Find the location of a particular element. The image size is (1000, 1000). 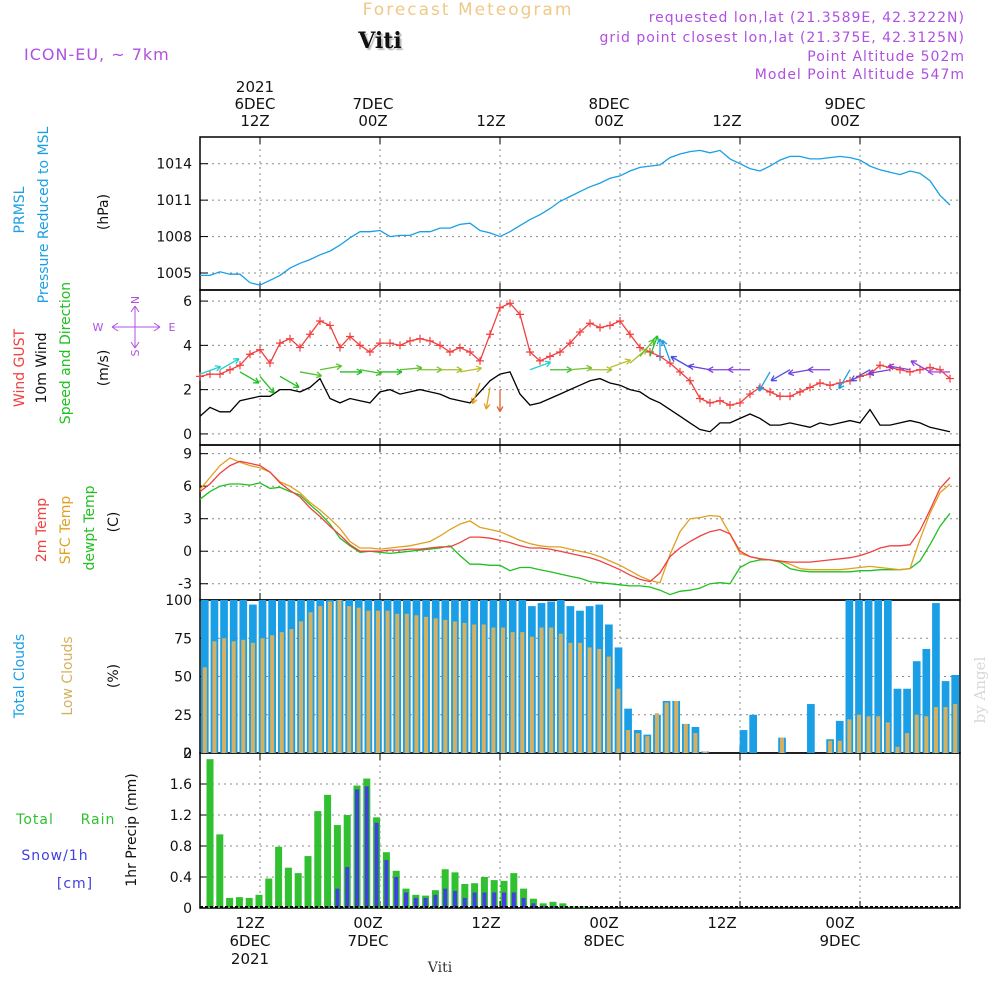

footer-station: Viti is located at coordinates (440, 968).